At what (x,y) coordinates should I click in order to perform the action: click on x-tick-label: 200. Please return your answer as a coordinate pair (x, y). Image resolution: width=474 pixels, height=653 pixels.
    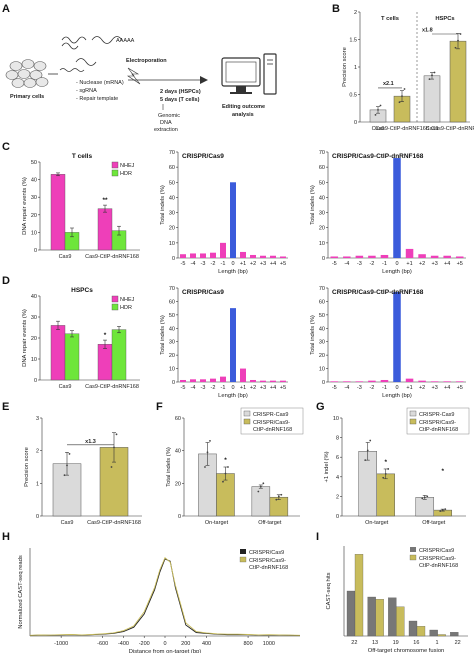
    Looking at the image, I should click on (185, 644).